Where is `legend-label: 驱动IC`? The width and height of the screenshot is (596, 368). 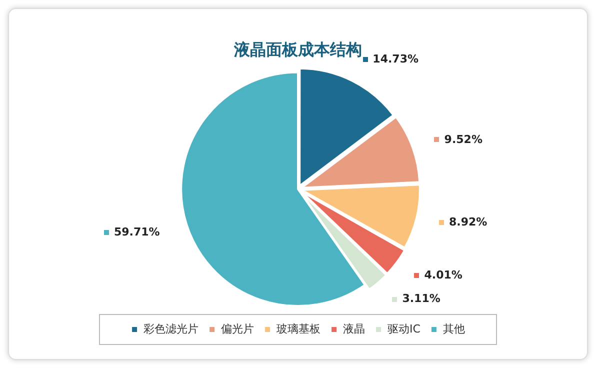
legend-label: 驱动IC is located at coordinates (404, 329).